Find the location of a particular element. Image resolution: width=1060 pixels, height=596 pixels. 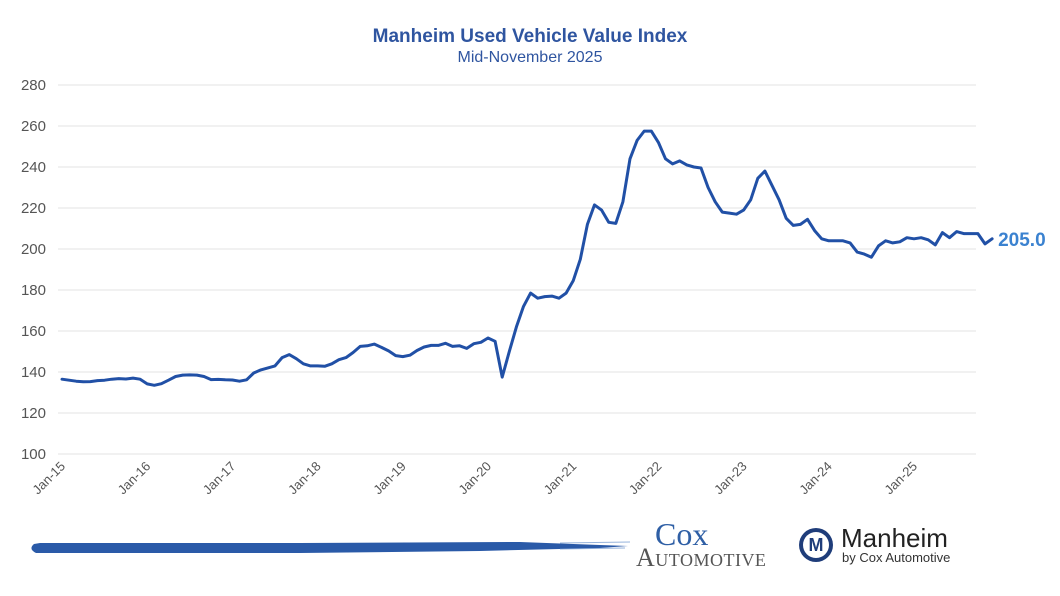

x-tick-label: Jan-21 is located at coordinates (560, 478).